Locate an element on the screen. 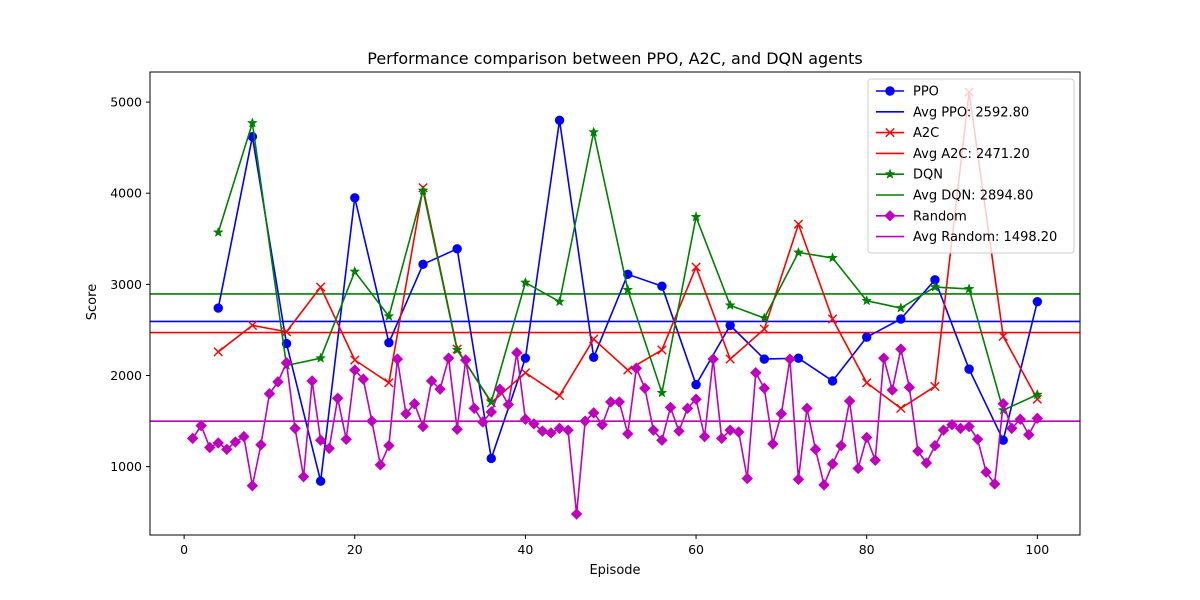 The width and height of the screenshot is (1200, 600). legend-item: DQN is located at coordinates (909, 175).